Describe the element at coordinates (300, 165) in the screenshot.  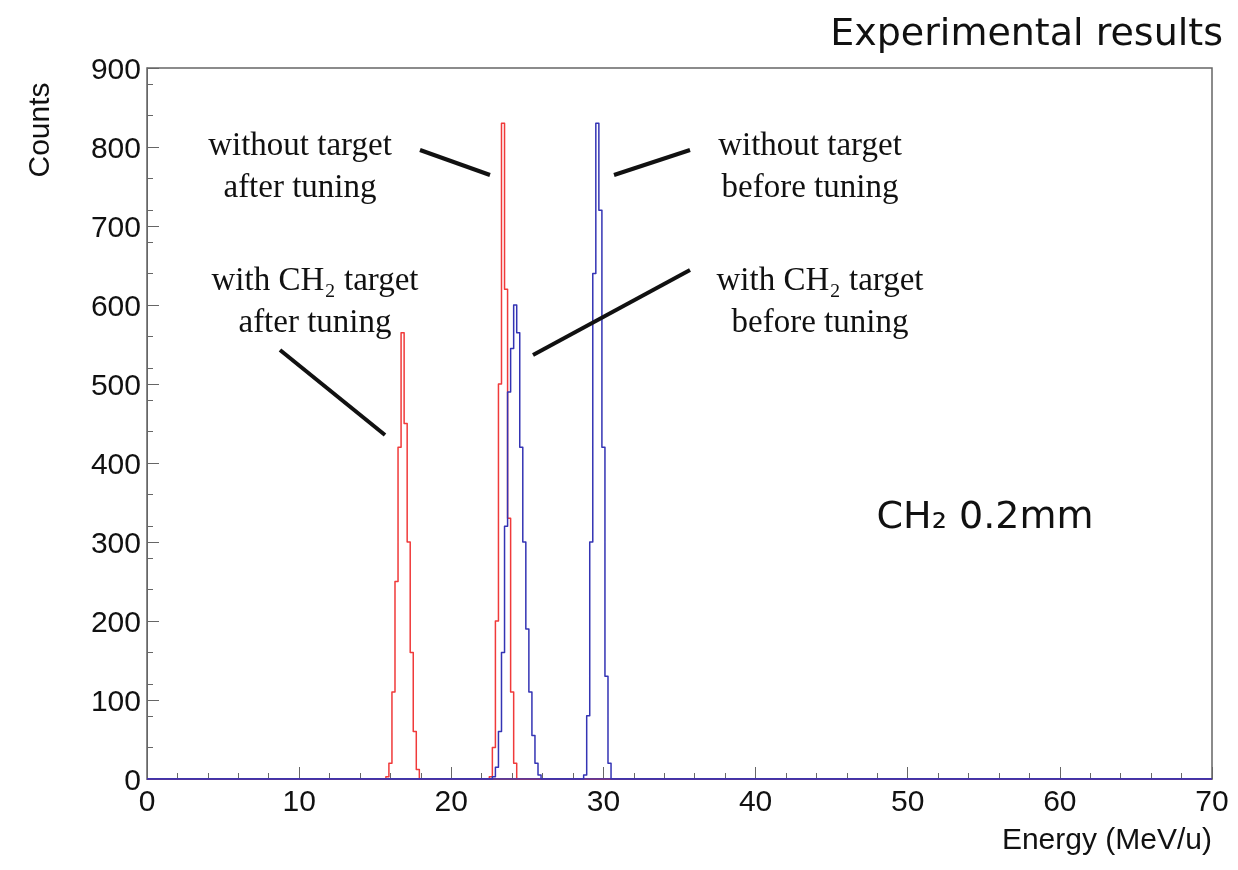
I see `annotation: without target after tuning` at that location.